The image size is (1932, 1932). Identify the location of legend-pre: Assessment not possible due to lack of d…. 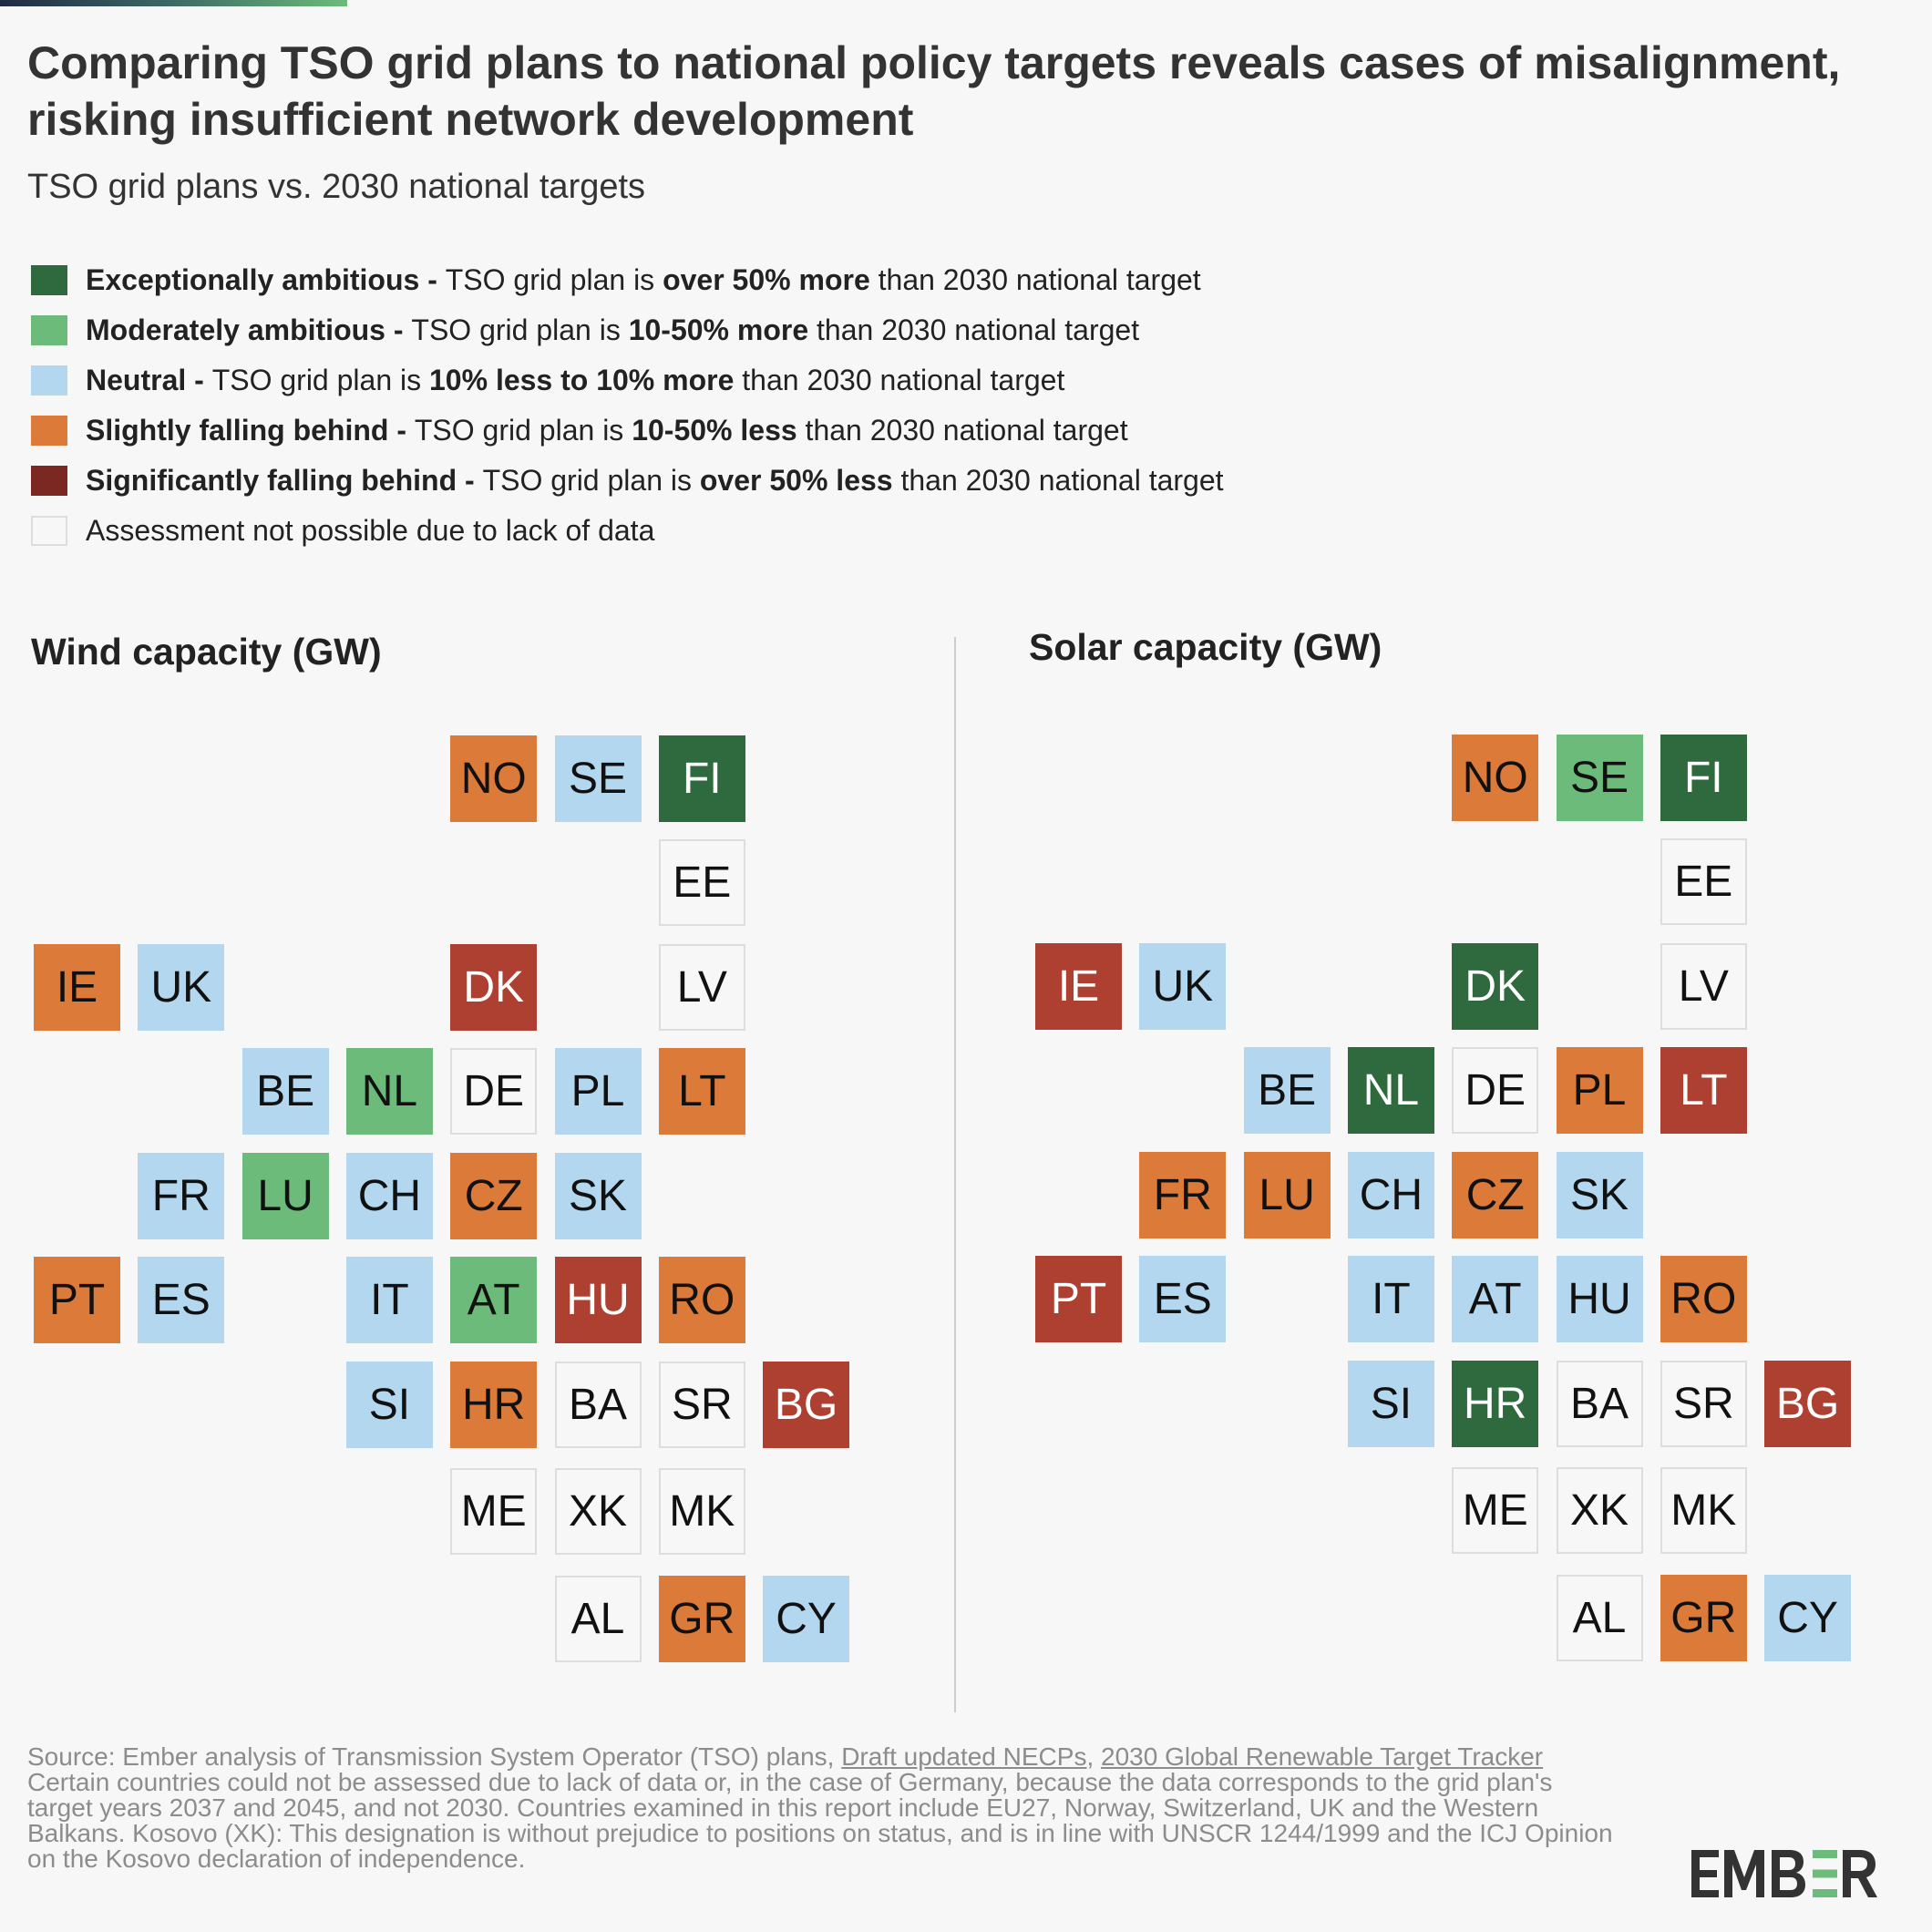
(370, 530).